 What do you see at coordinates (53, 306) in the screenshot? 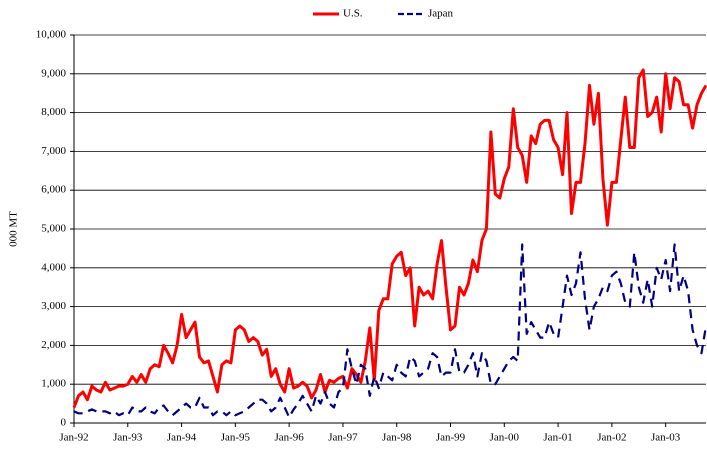
I see `y-tick-label: 3,000` at bounding box center [53, 306].